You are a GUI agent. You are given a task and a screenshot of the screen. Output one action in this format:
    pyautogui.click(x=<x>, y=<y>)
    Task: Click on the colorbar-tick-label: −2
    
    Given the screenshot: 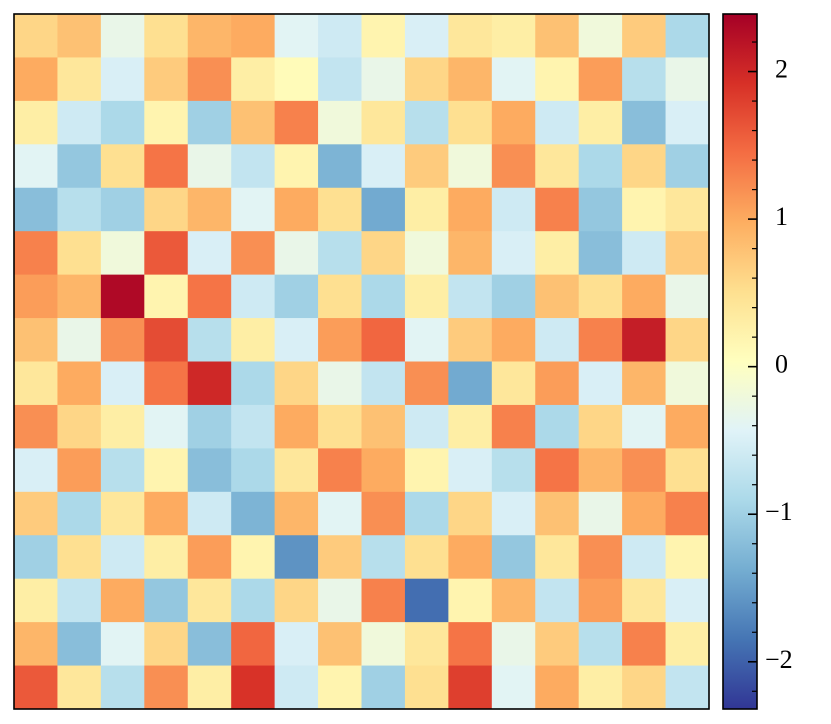 What is the action you would take?
    pyautogui.click(x=779, y=659)
    